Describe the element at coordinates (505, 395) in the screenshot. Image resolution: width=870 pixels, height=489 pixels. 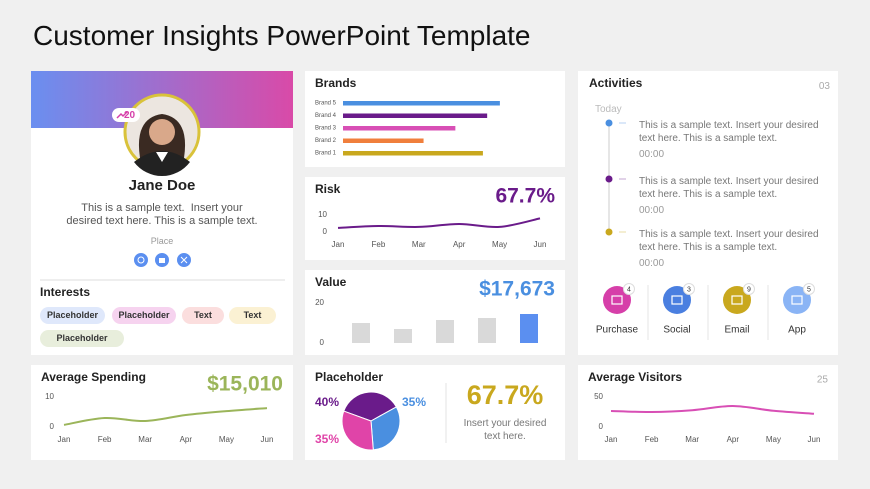
I see `headline: 67.7%` at that location.